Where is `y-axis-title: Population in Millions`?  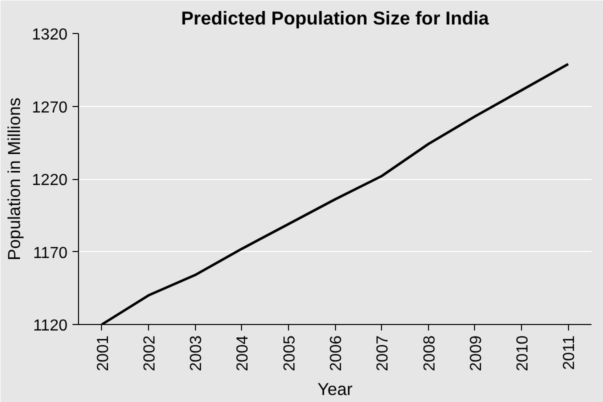 y-axis-title: Population in Millions is located at coordinates (14, 178).